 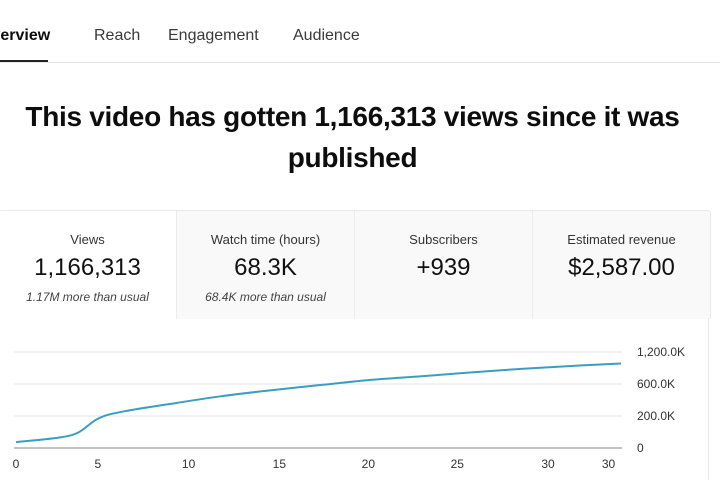 What do you see at coordinates (656, 416) in the screenshot?
I see `y-tick-label: 200.0K` at bounding box center [656, 416].